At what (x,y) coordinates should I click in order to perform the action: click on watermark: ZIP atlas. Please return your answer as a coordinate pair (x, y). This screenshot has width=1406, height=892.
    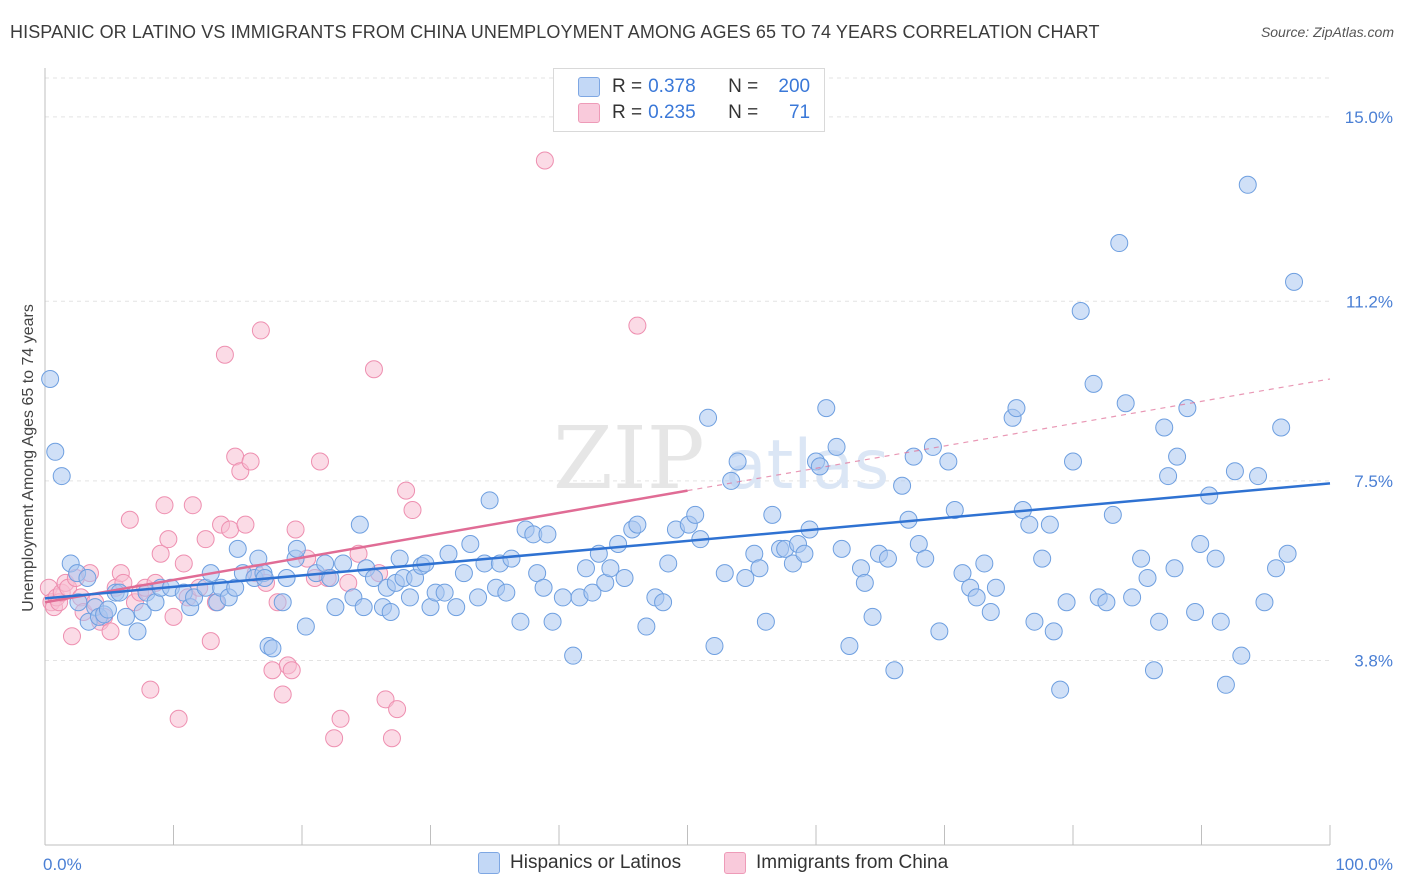
    Looking at the image, I should click on (721, 459).